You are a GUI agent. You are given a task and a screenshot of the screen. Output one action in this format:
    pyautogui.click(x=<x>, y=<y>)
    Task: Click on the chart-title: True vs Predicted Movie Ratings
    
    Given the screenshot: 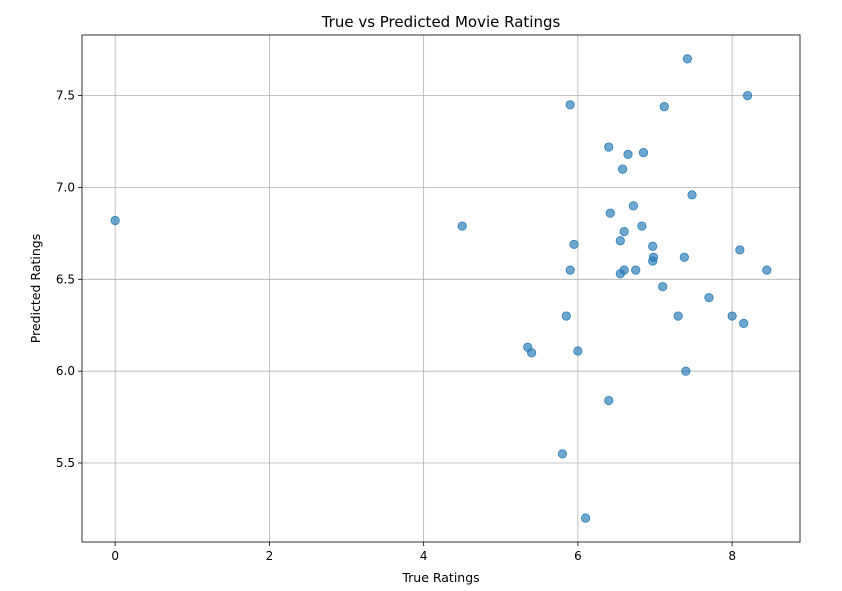 What is the action you would take?
    pyautogui.click(x=441, y=22)
    